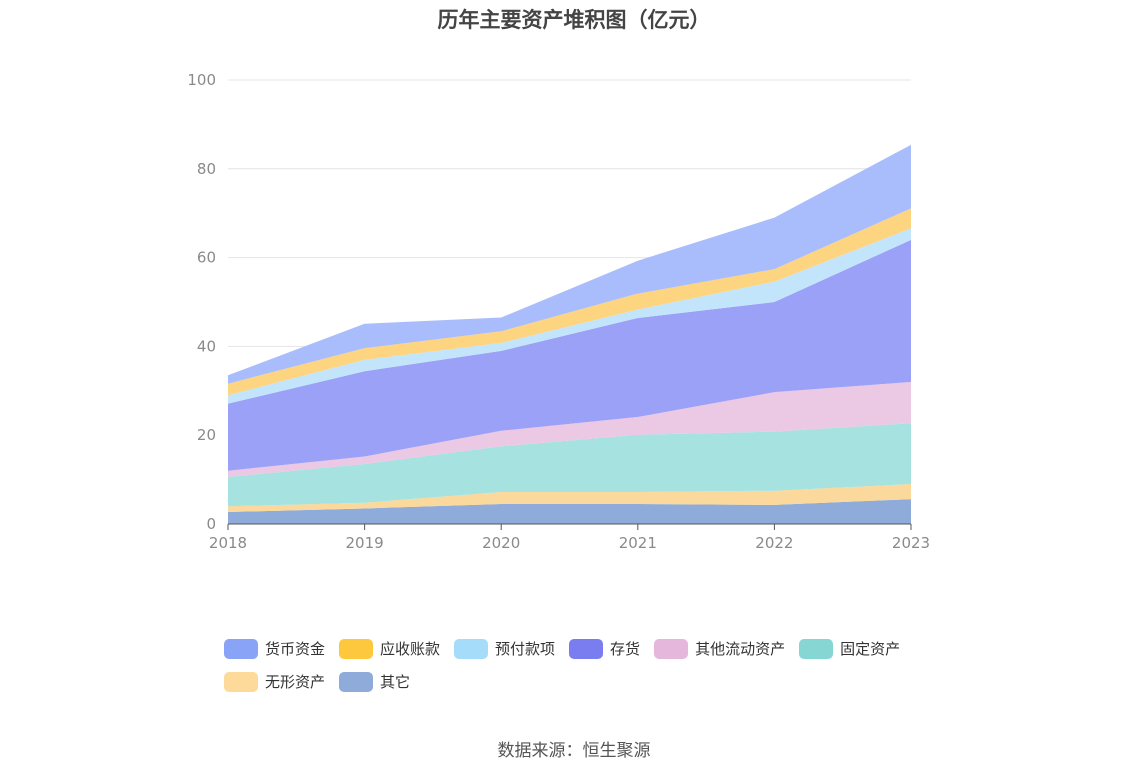 The image size is (1148, 776). What do you see at coordinates (206, 435) in the screenshot?
I see `y-tick-label: 20` at bounding box center [206, 435].